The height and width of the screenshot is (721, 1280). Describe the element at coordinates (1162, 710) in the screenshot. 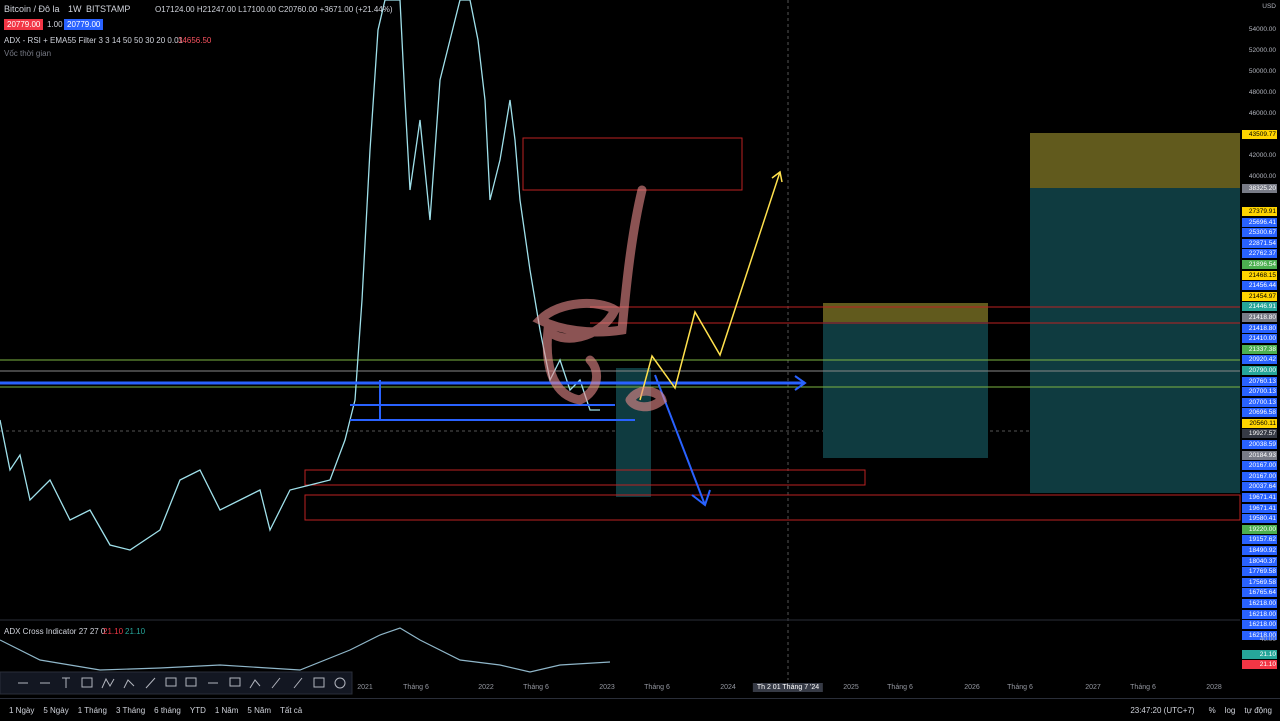

I see `clock: 23:47:20 (UTC+7)` at that location.